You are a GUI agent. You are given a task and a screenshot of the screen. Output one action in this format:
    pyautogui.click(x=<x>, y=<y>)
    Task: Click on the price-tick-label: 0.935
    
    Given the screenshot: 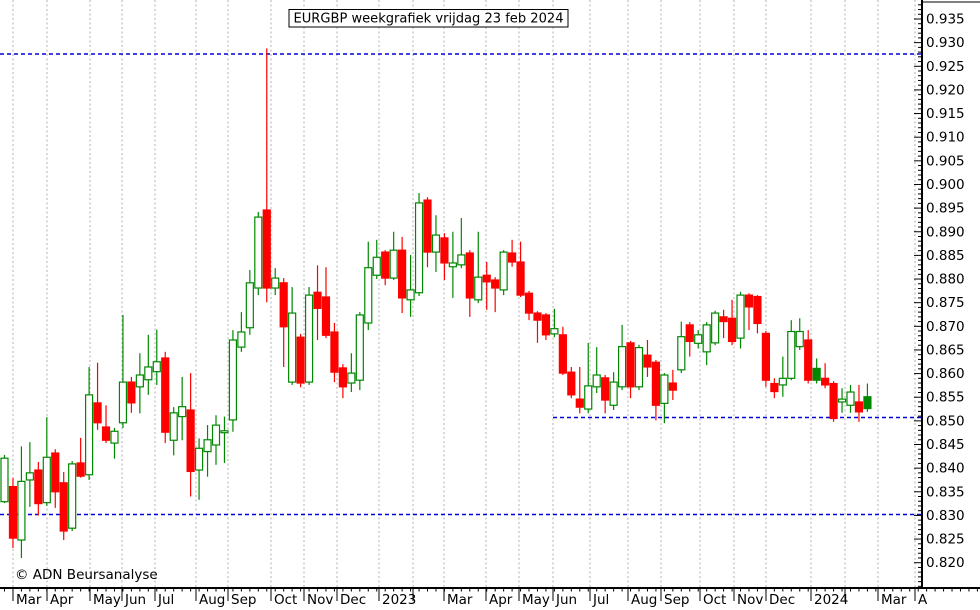 What is the action you would take?
    pyautogui.click(x=945, y=20)
    